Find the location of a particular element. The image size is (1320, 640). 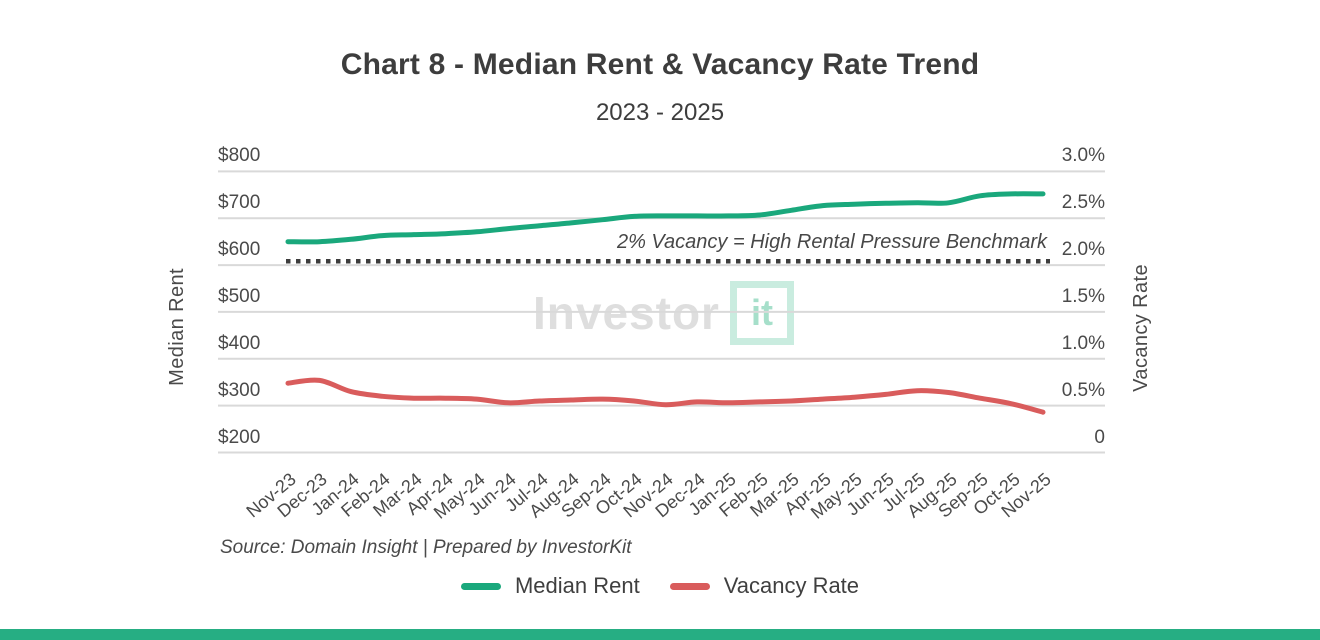

investorkit-watermark: Investor it is located at coordinates (663, 313).